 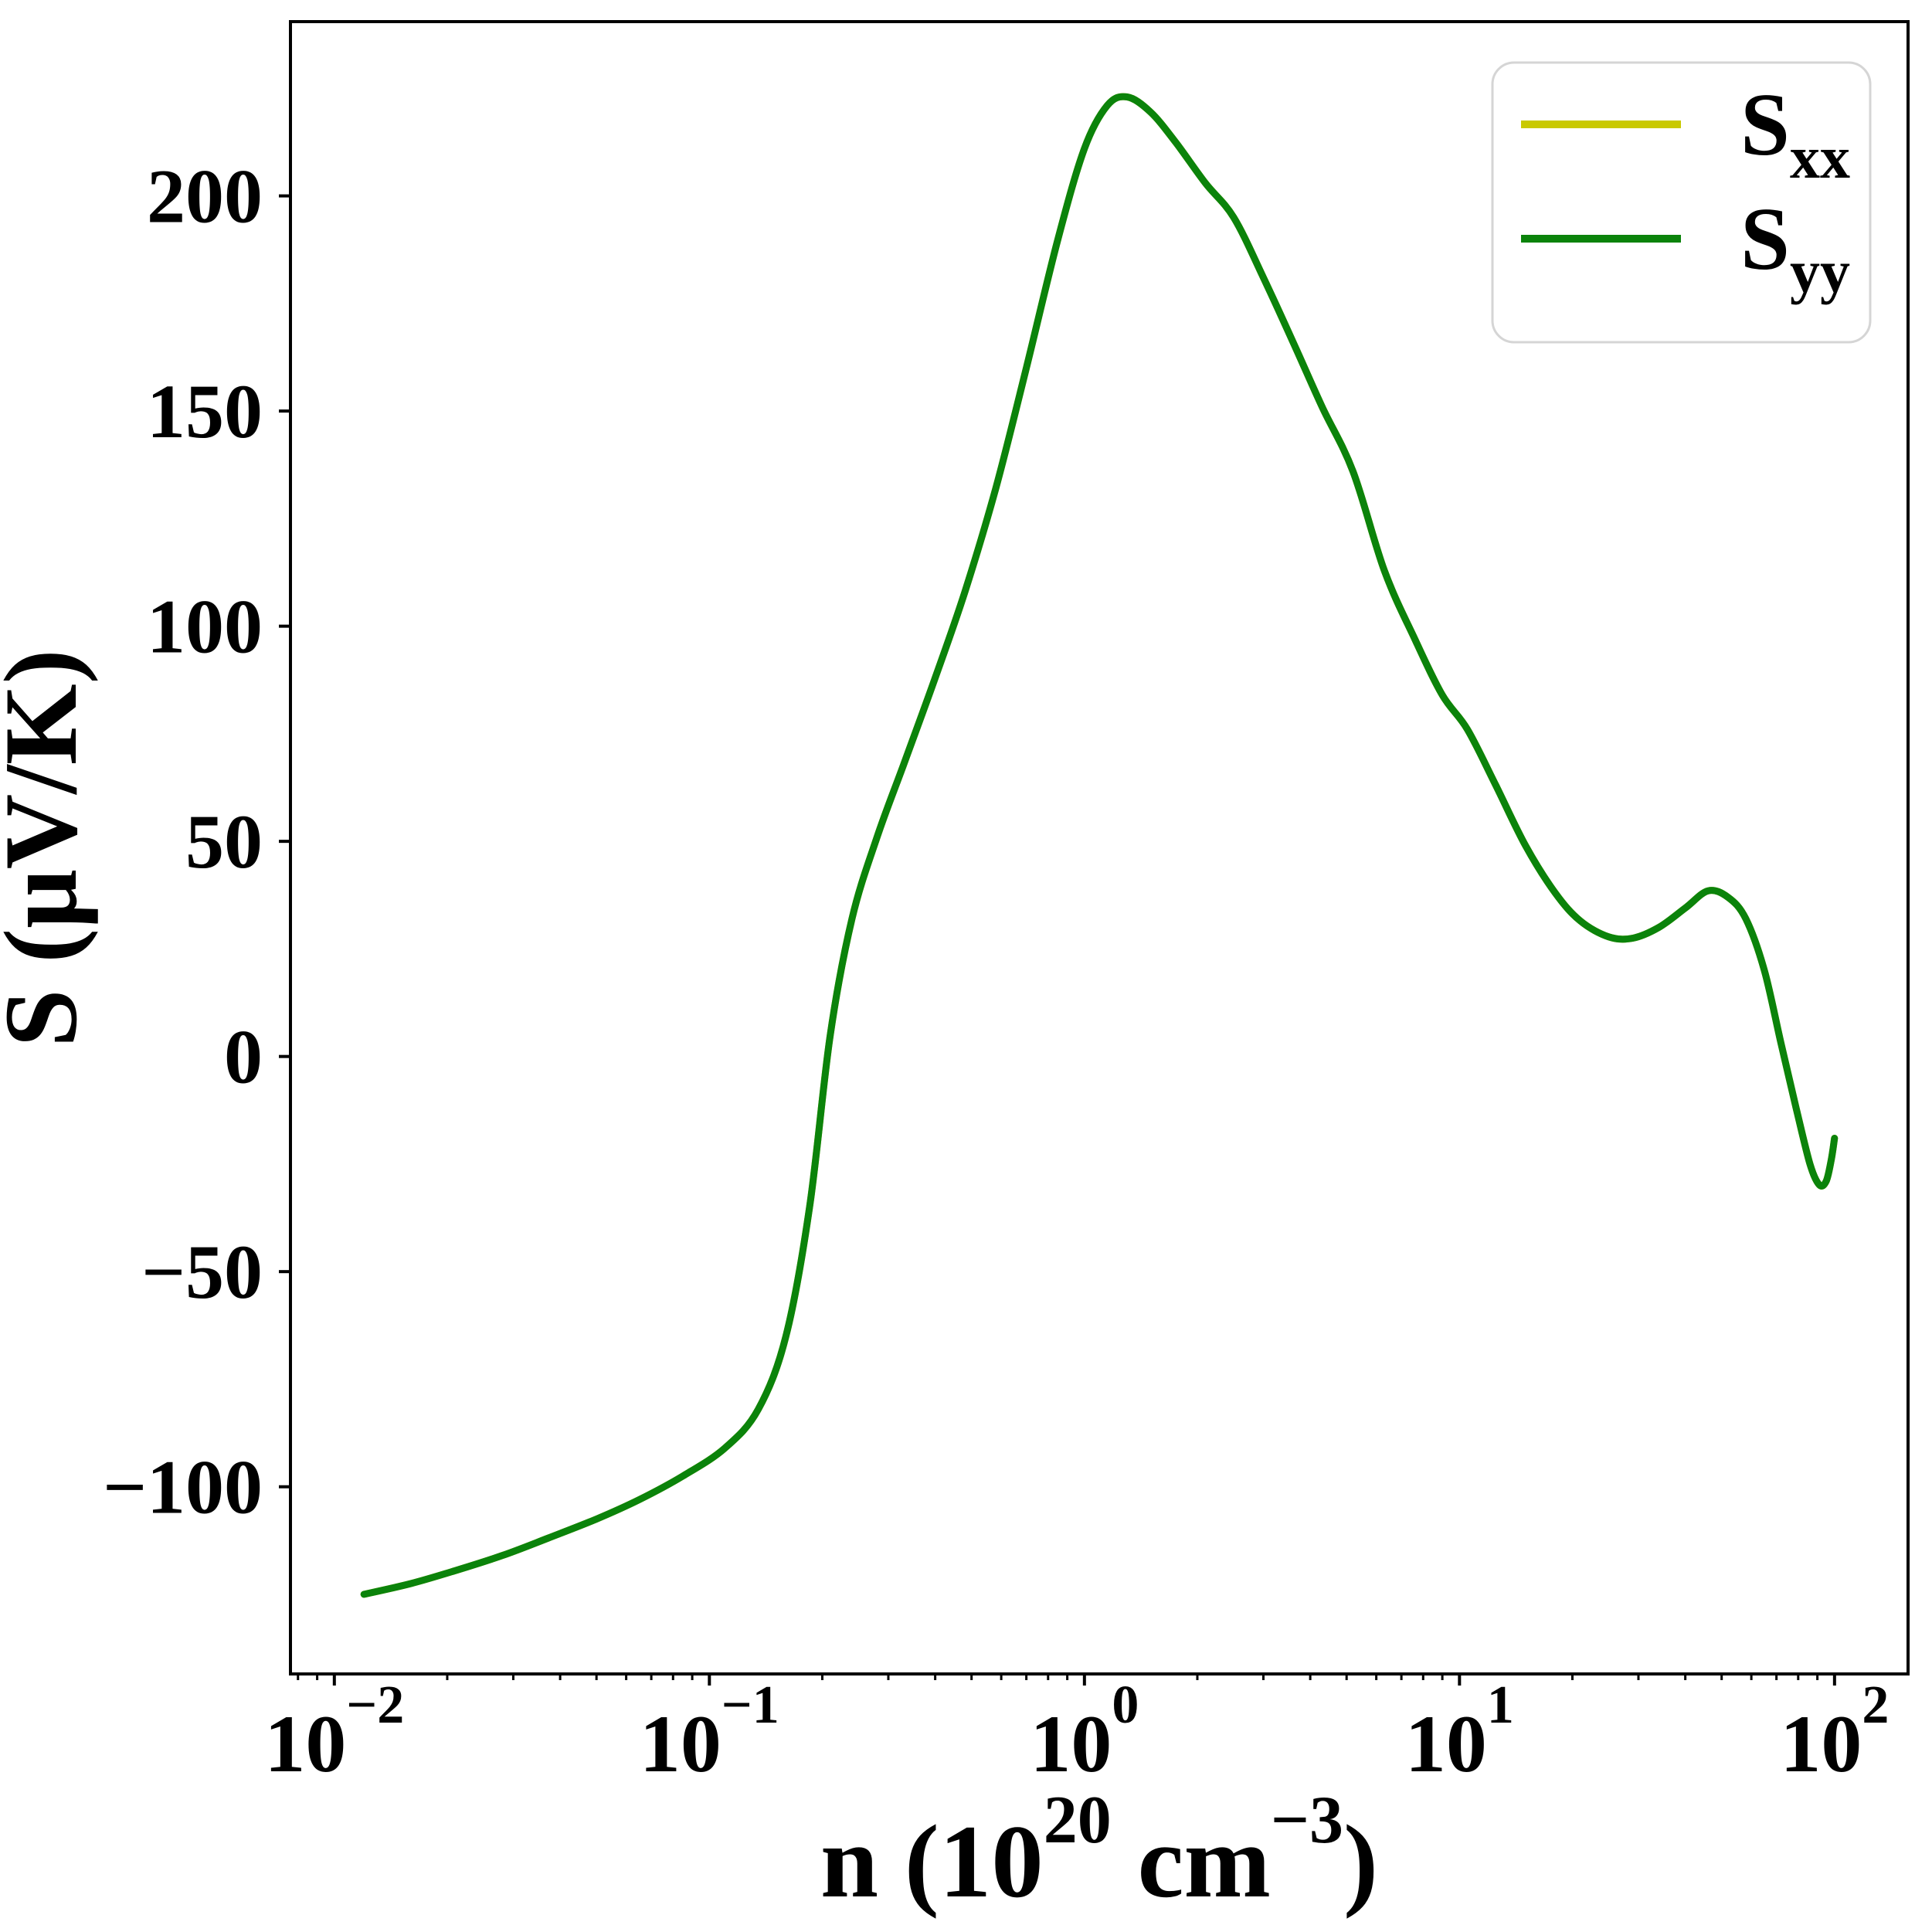 I want to click on legend-box, so click(x=1682, y=202).